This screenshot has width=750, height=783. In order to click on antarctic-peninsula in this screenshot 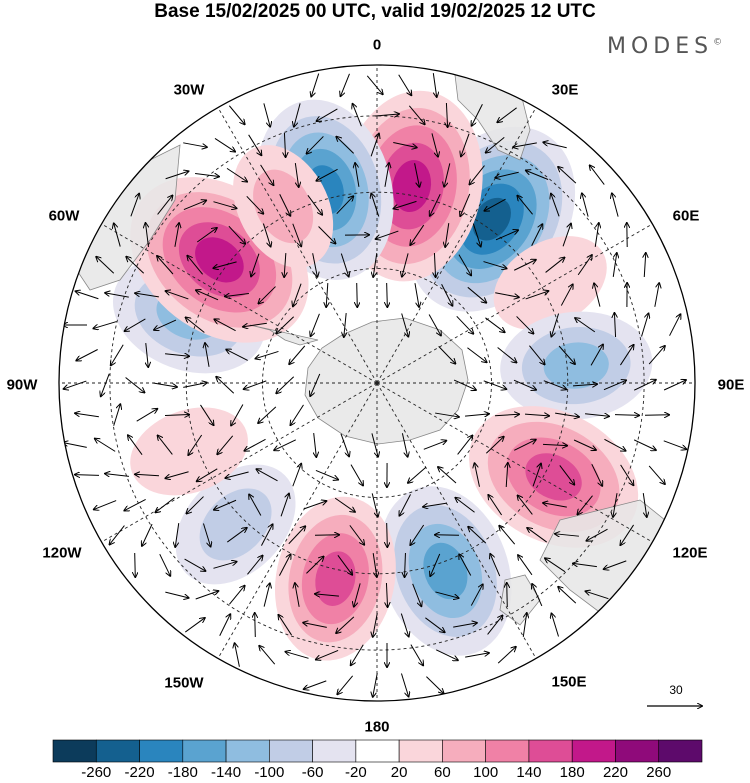, I will do `click(284, 335)`.